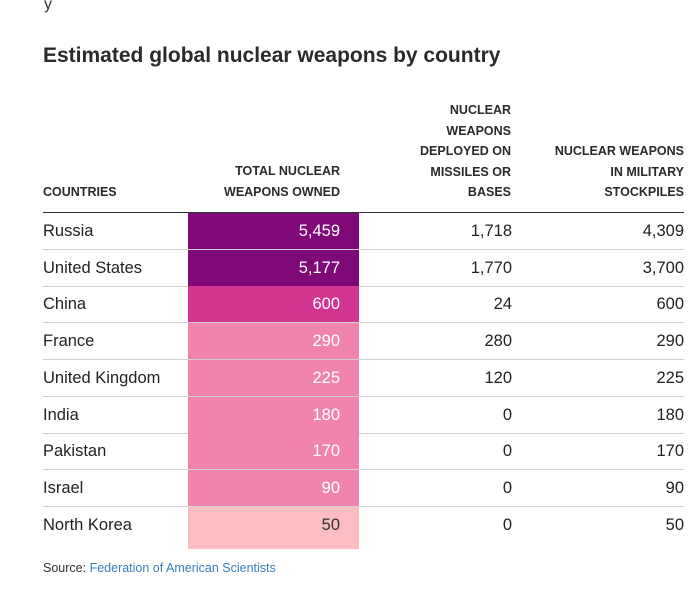 The width and height of the screenshot is (700, 607). What do you see at coordinates (273, 378) in the screenshot?
I see `total-owned-cell: 225` at bounding box center [273, 378].